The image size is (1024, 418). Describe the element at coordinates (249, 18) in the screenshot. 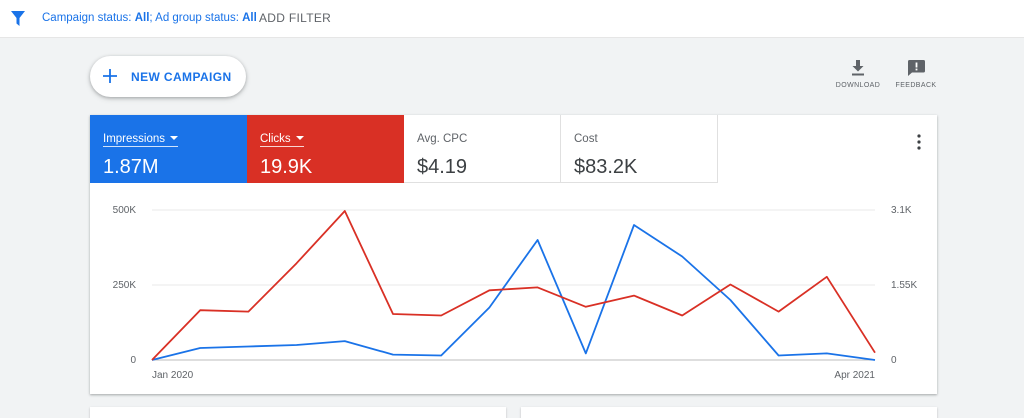

I see `ad-group-status-value: All` at that location.